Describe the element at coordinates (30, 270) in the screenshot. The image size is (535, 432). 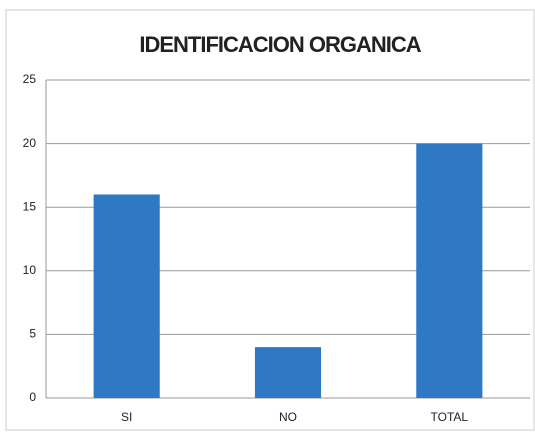
I see `y-tick-label: 10` at that location.